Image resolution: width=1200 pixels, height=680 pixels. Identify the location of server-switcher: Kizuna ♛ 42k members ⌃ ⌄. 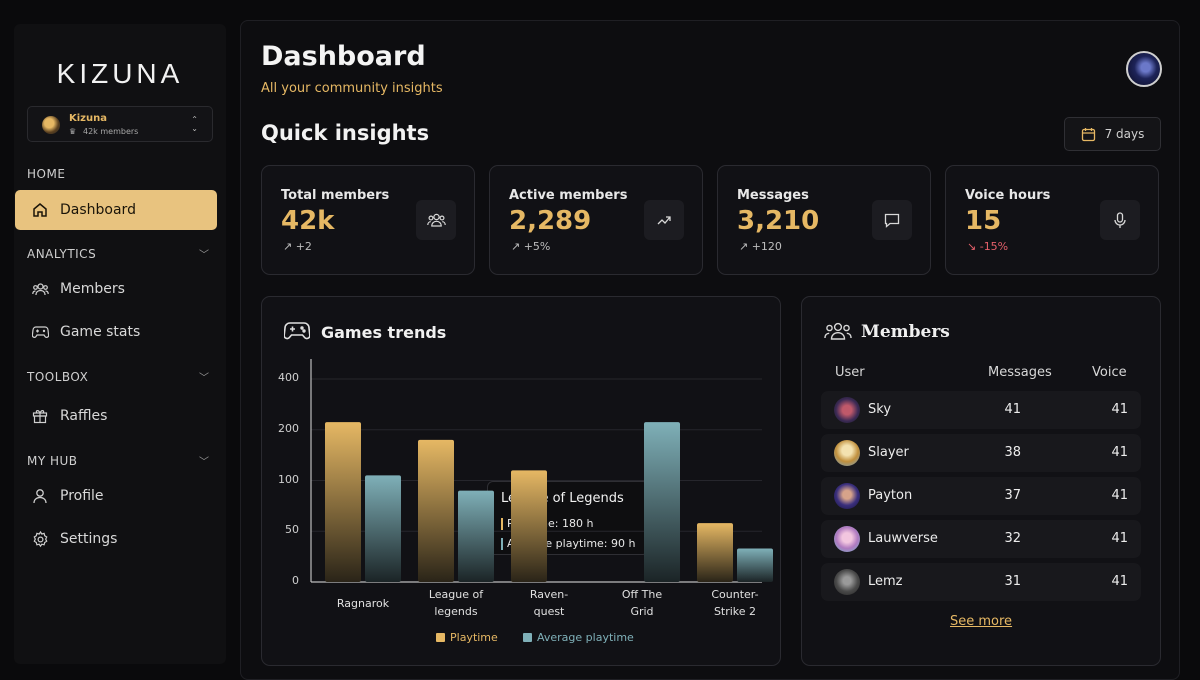
(120, 124).